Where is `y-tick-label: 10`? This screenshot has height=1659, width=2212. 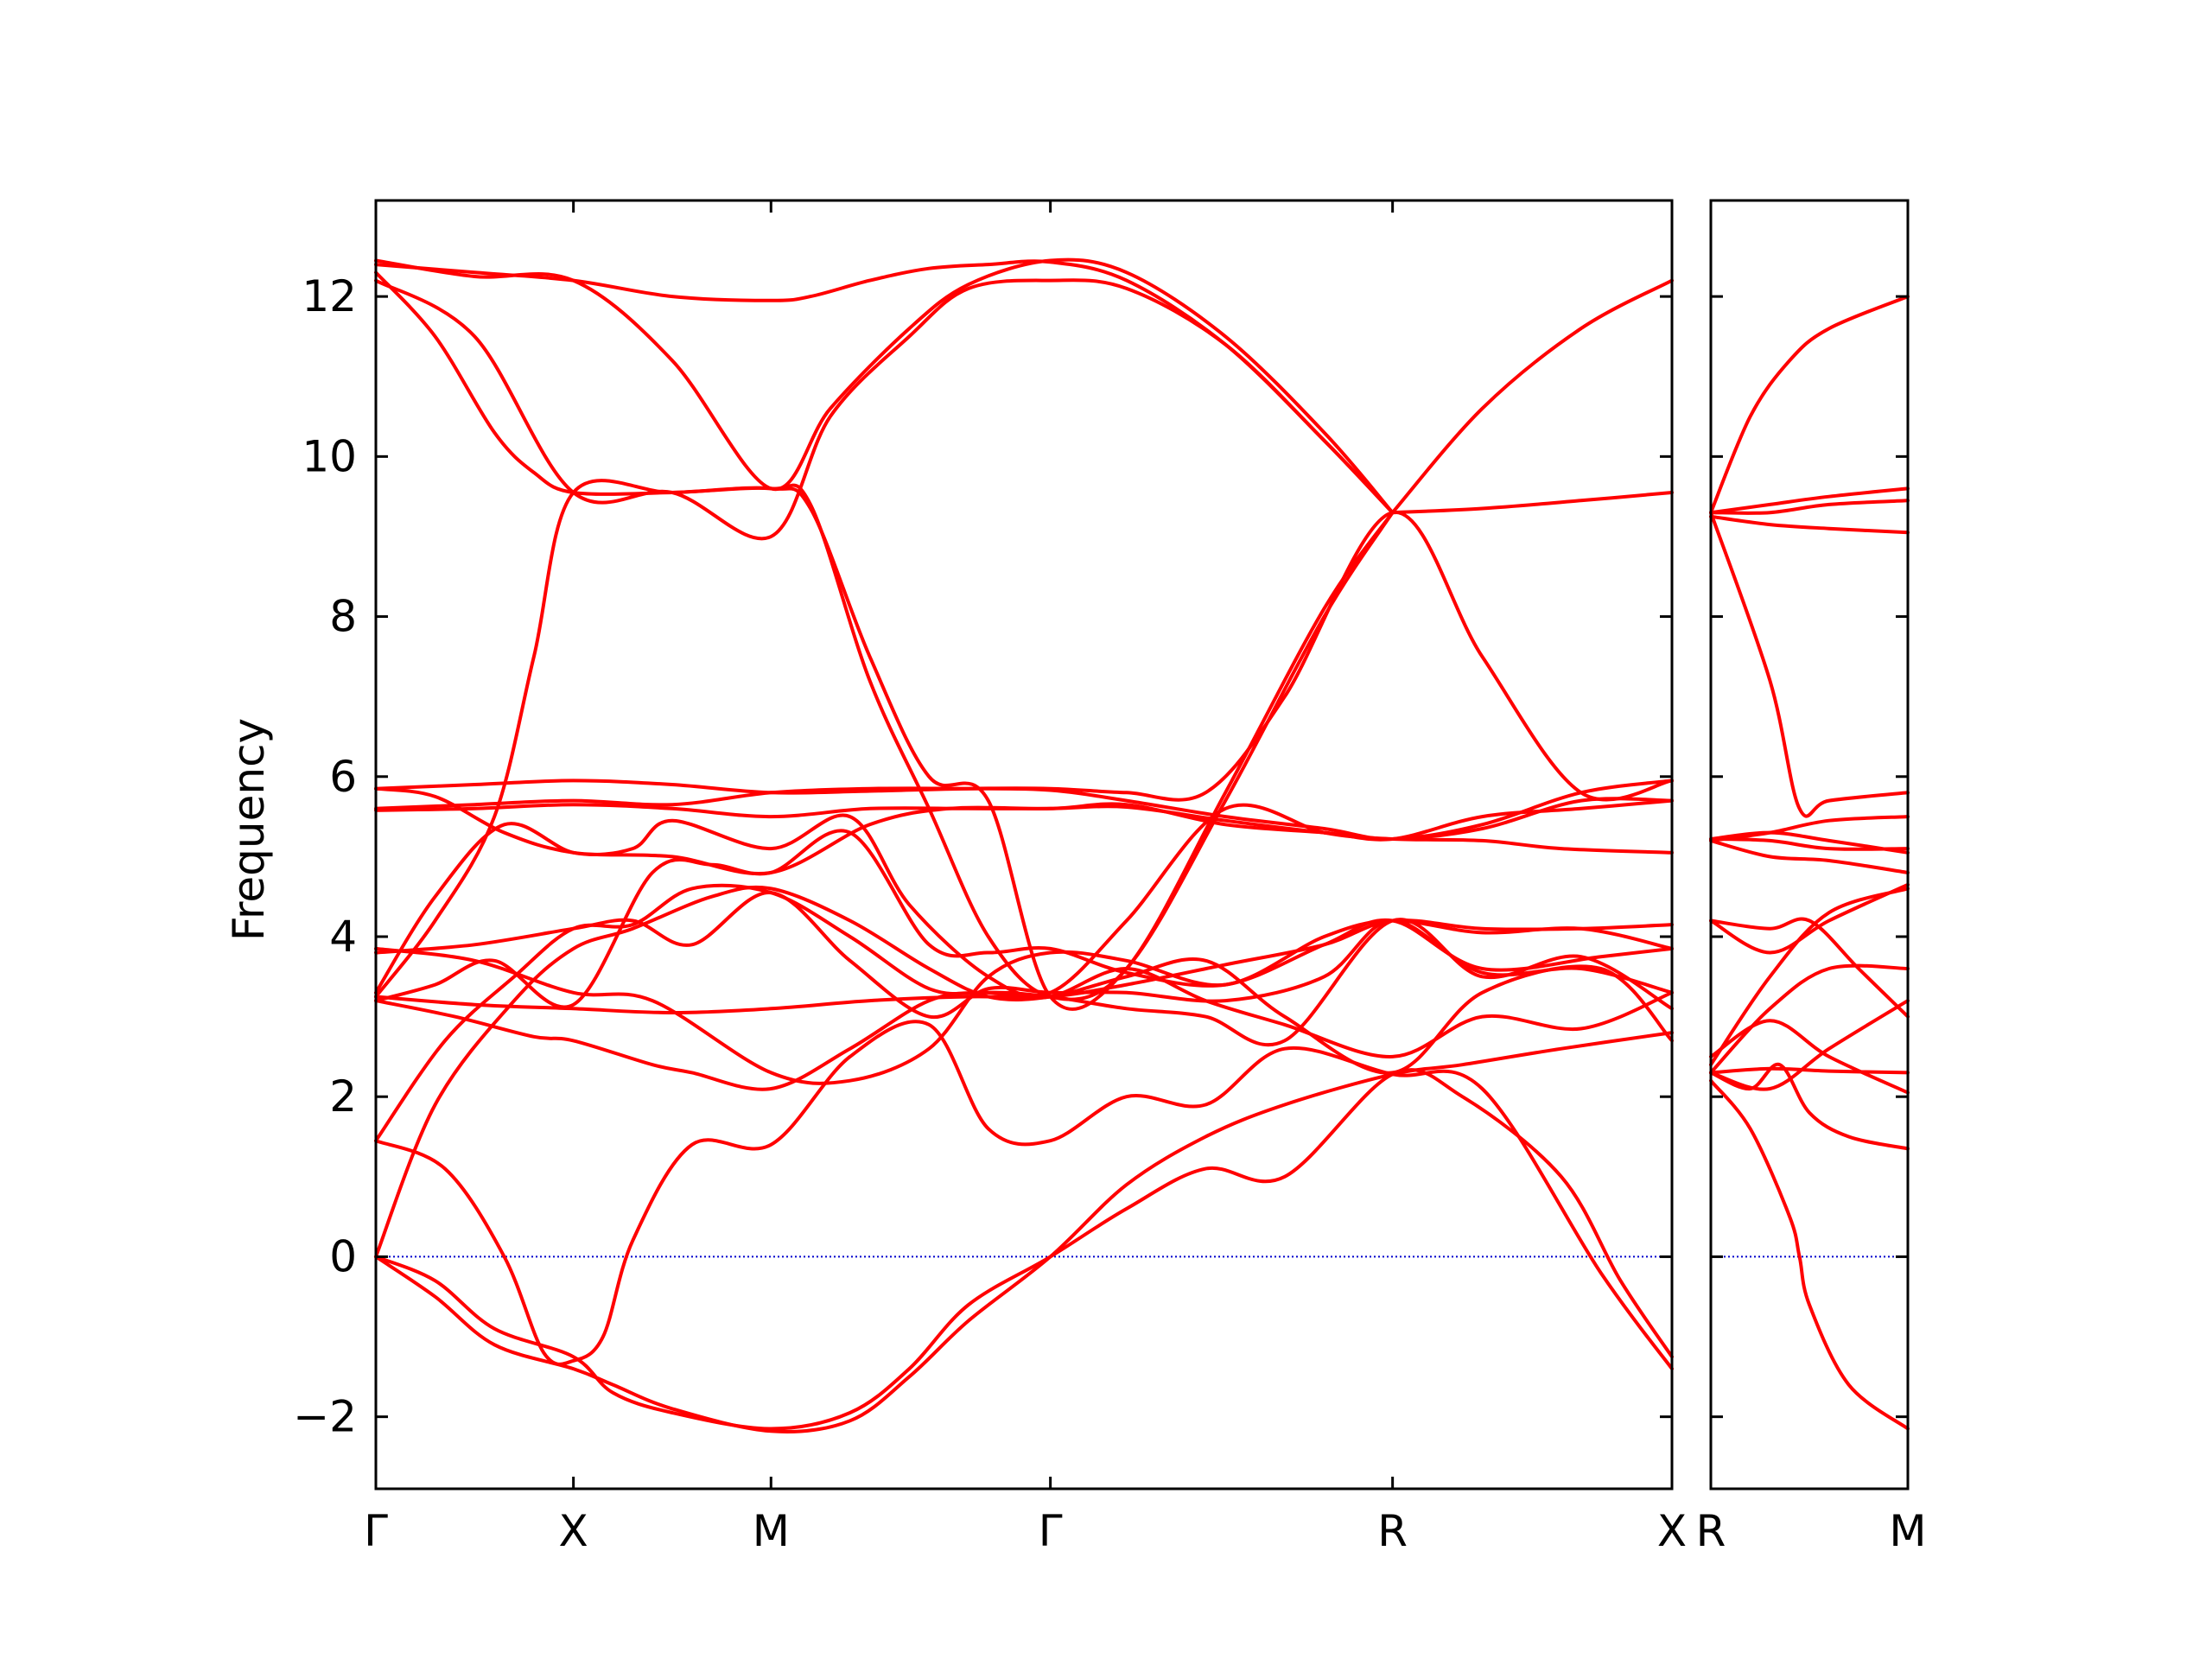
y-tick-label: 10 is located at coordinates (329, 456).